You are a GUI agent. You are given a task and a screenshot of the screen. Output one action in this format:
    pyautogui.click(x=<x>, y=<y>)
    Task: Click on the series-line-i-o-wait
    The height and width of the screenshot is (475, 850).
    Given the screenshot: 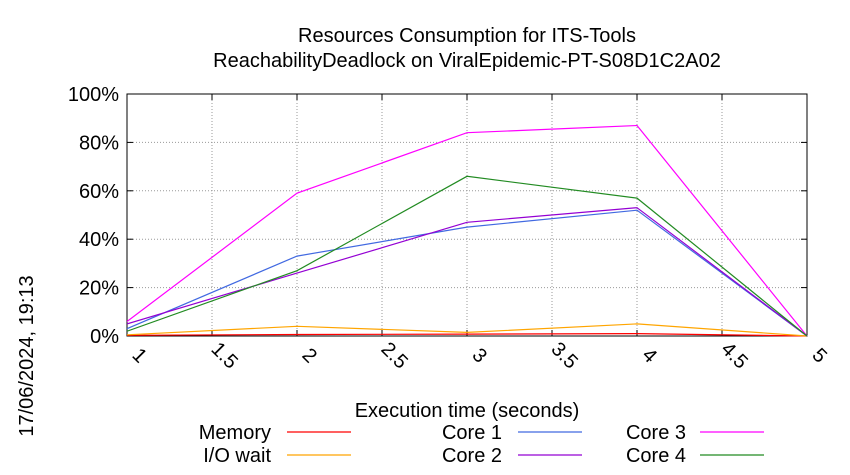 What is the action you would take?
    pyautogui.click(x=467, y=330)
    